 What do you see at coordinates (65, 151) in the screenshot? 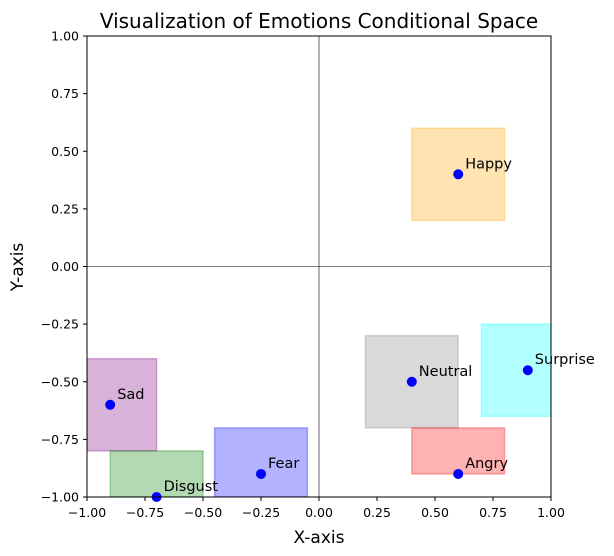
I see `y-tick-label: 0.50` at bounding box center [65, 151].